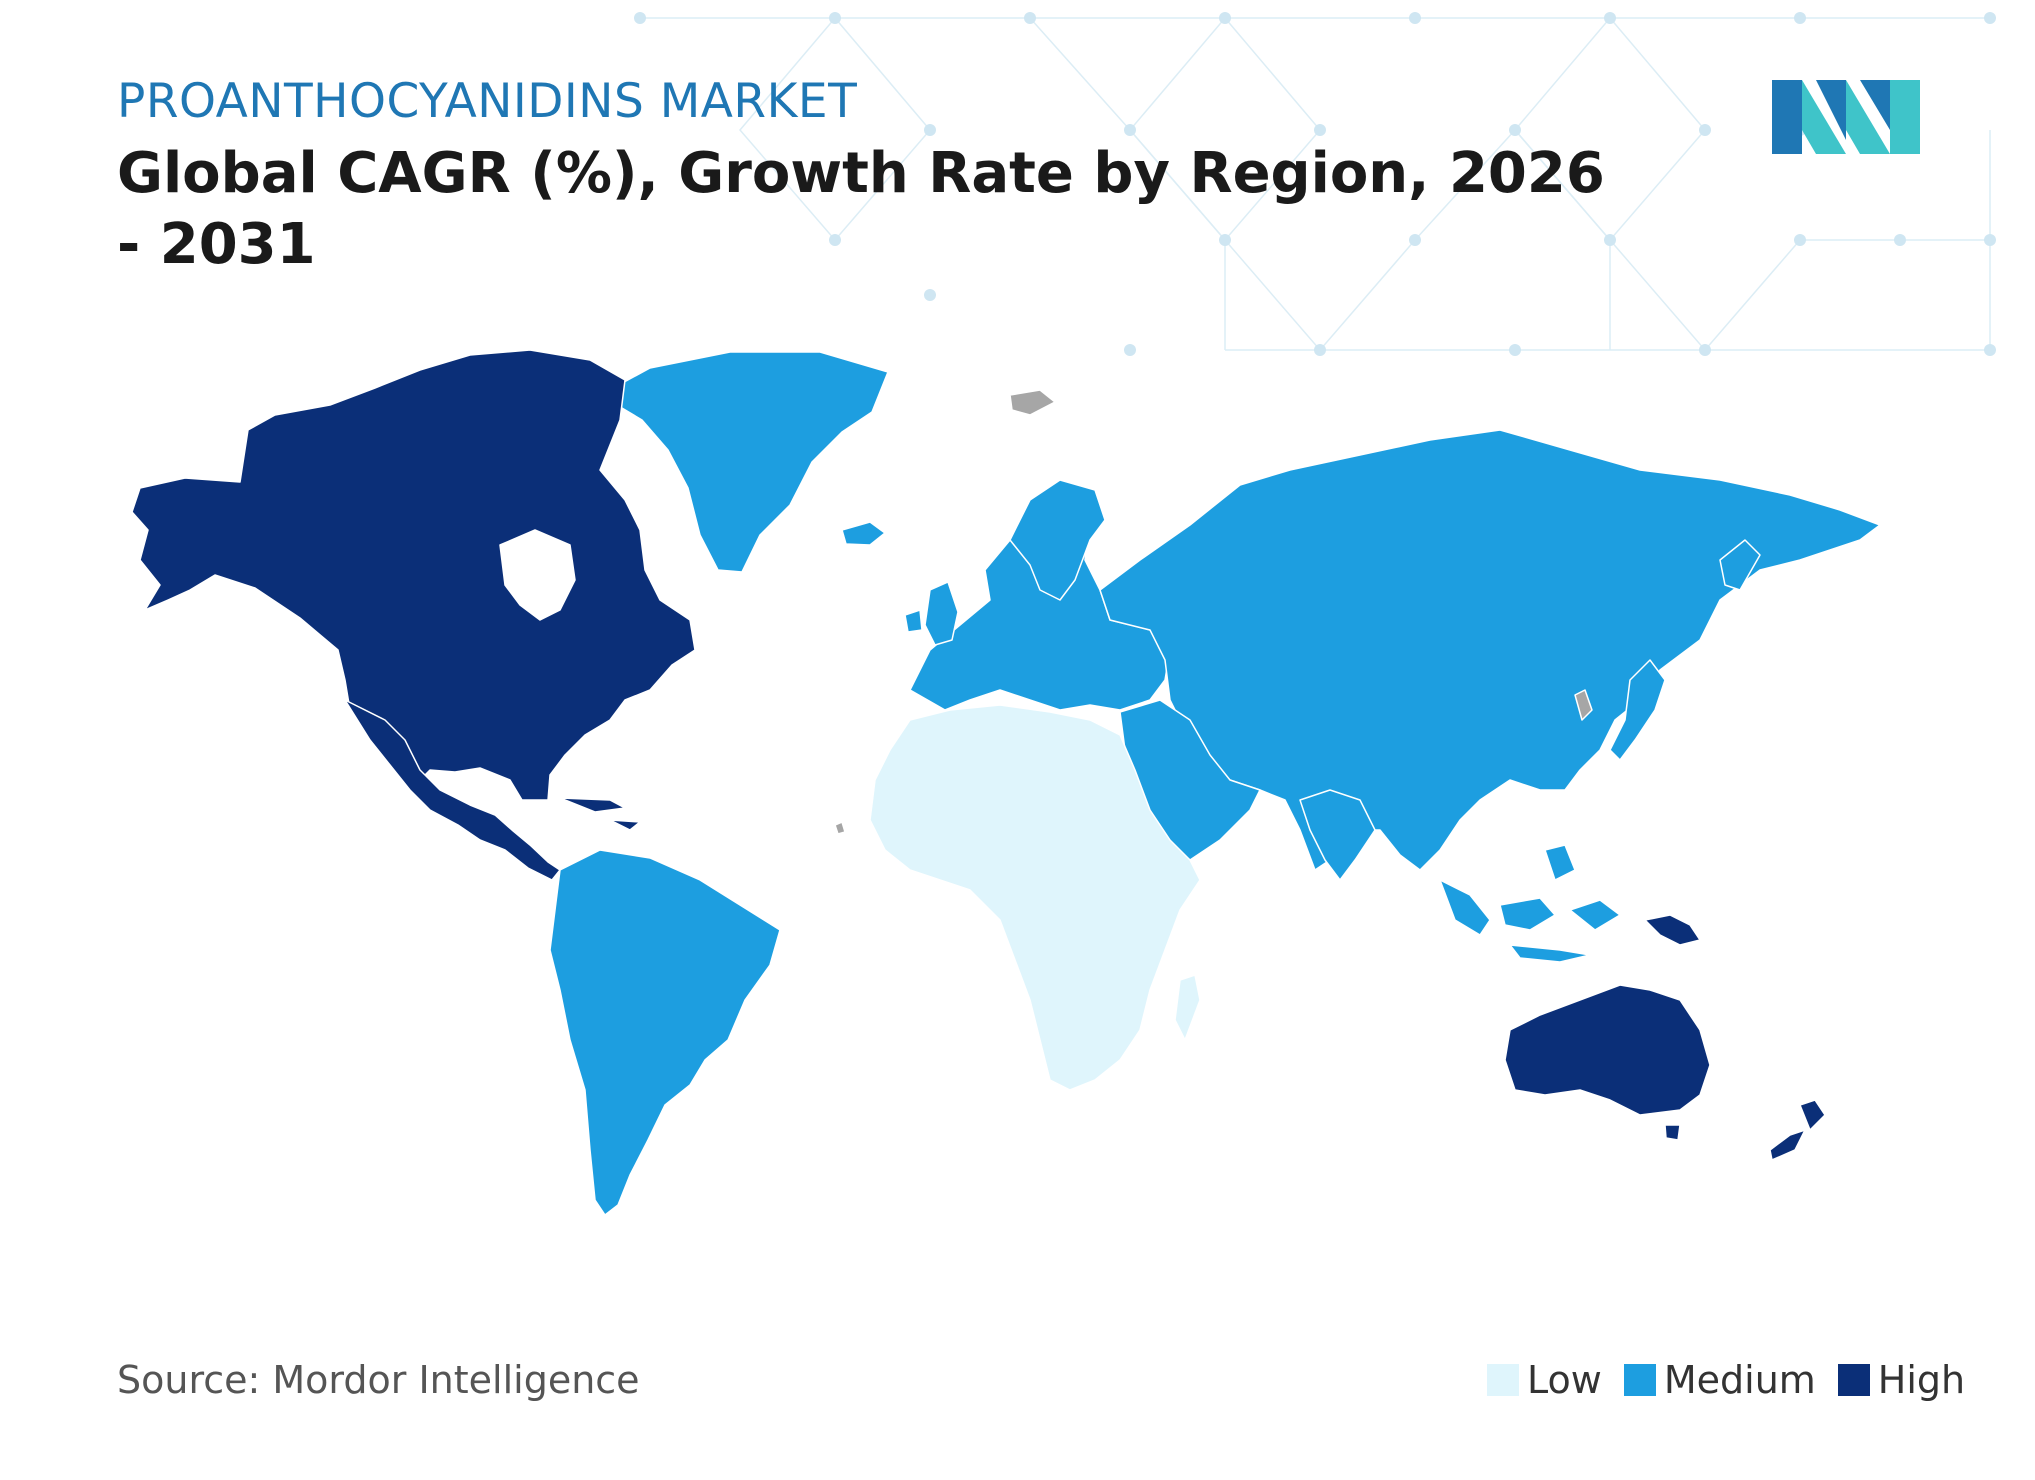 This screenshot has height=1480, width=2035. What do you see at coordinates (665, 1032) in the screenshot?
I see `region-south-america` at bounding box center [665, 1032].